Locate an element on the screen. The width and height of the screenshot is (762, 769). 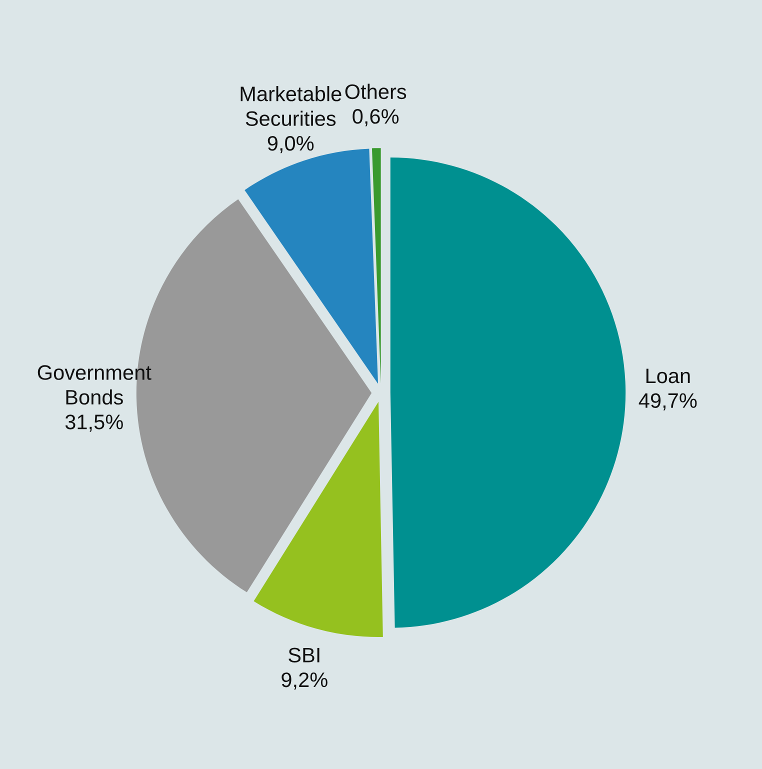
slice-label: Loan is located at coordinates (668, 376).